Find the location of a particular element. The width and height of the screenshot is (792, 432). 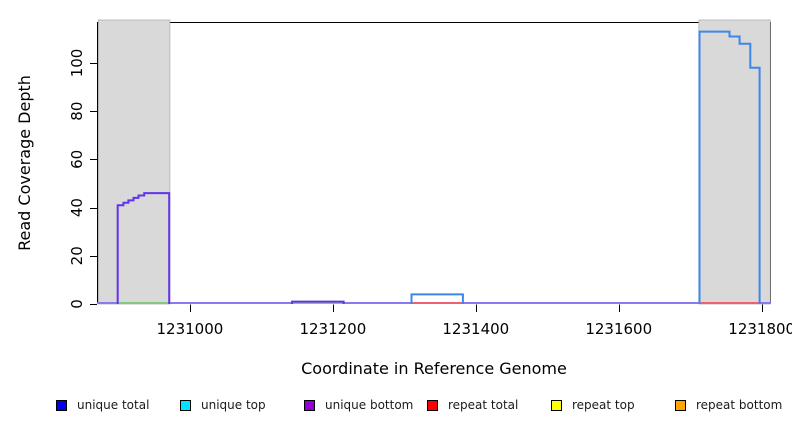

legend-label-repeat-bottom: repeat bottom is located at coordinates (739, 405).